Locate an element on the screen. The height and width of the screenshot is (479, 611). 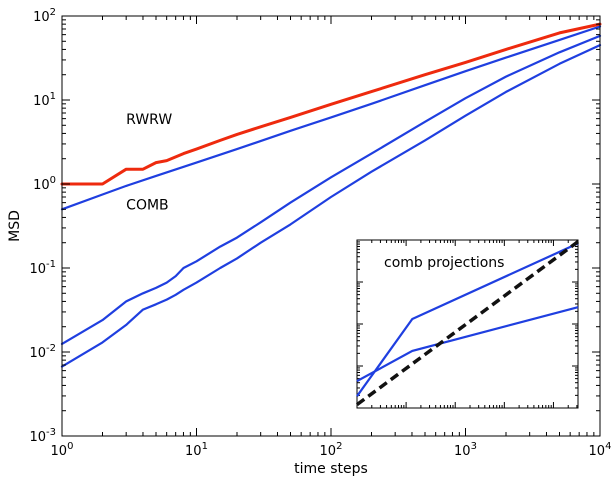
x-tick-label: 10⁰ is located at coordinates (62, 450).